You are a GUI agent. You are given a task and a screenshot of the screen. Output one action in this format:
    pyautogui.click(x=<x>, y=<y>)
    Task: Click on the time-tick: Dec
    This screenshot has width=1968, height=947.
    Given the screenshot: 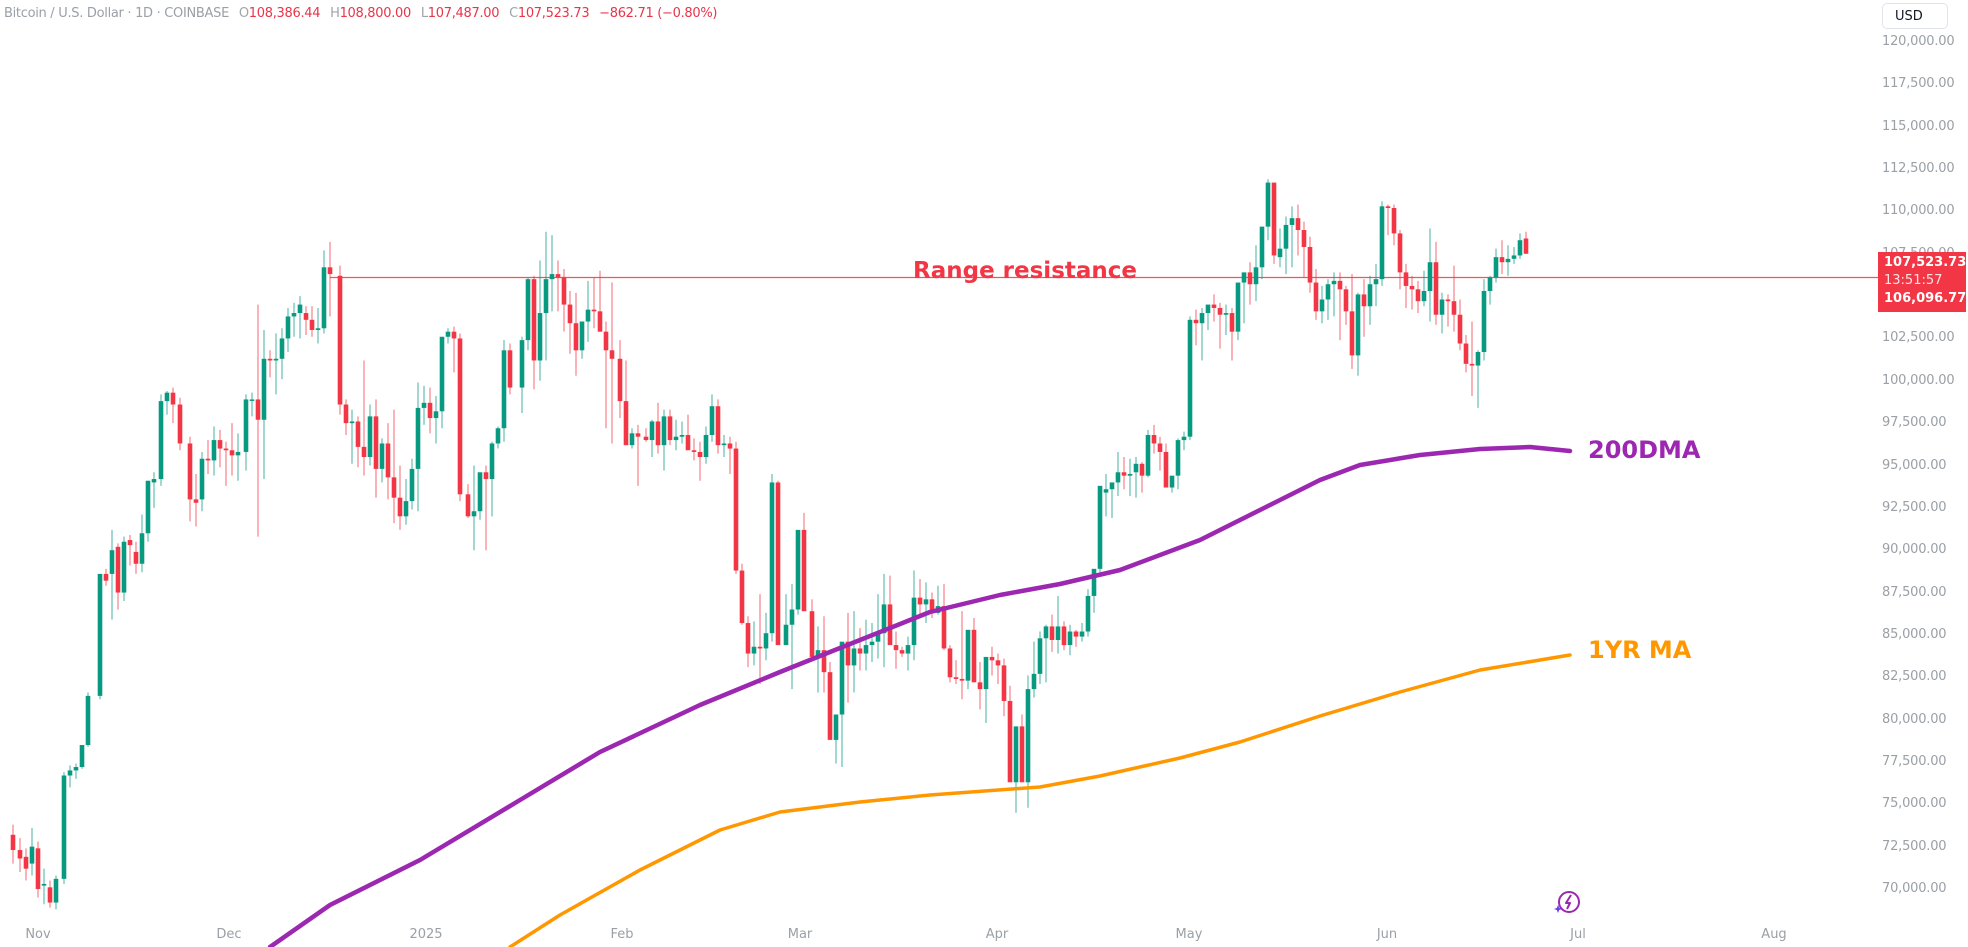 What is the action you would take?
    pyautogui.click(x=229, y=934)
    